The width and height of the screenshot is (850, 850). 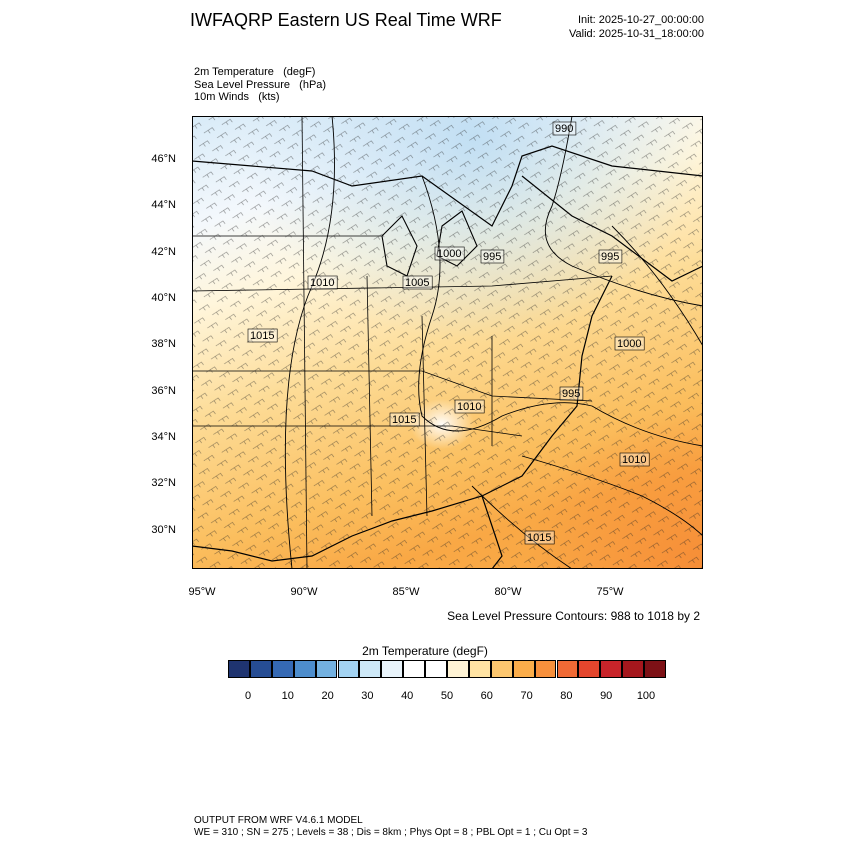 I want to click on colorbar, so click(x=447, y=669).